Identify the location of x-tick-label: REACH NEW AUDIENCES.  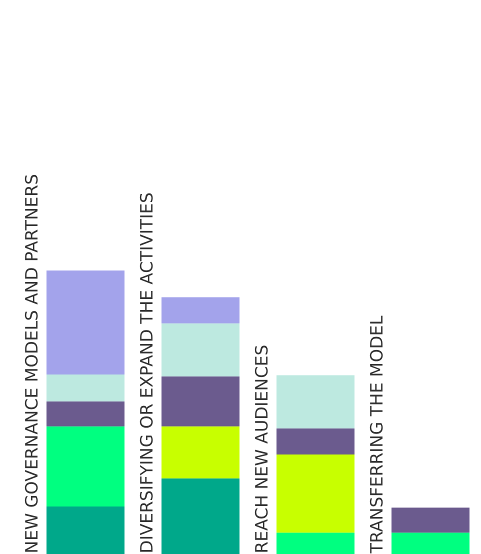
(262, 449).